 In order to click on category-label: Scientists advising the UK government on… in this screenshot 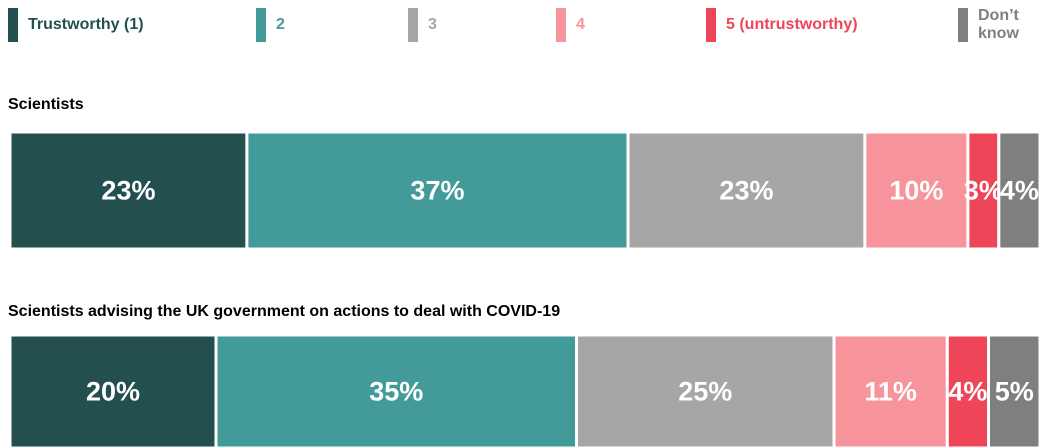, I will do `click(284, 311)`.